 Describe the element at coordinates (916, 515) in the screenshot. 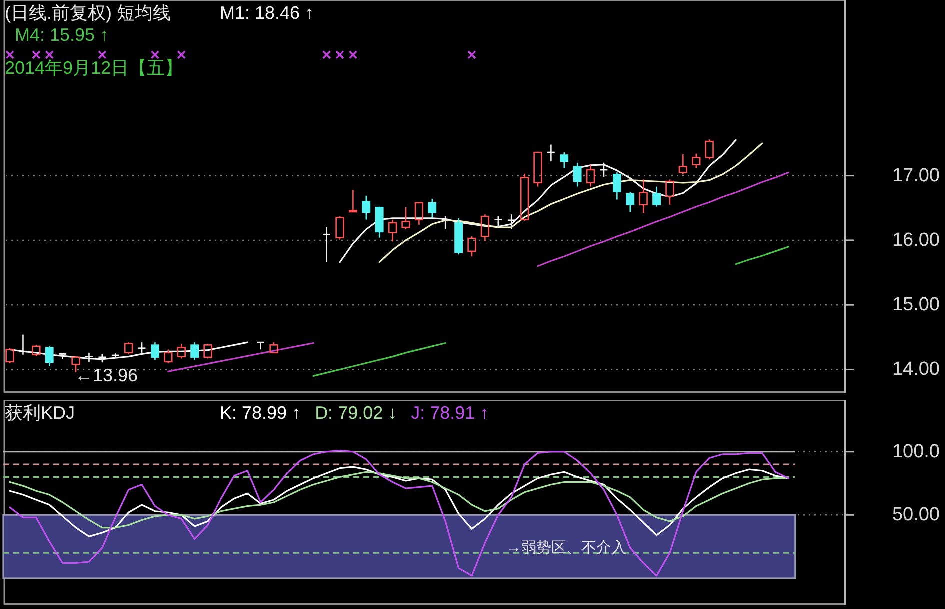

I see `tick-label: 50.00` at that location.